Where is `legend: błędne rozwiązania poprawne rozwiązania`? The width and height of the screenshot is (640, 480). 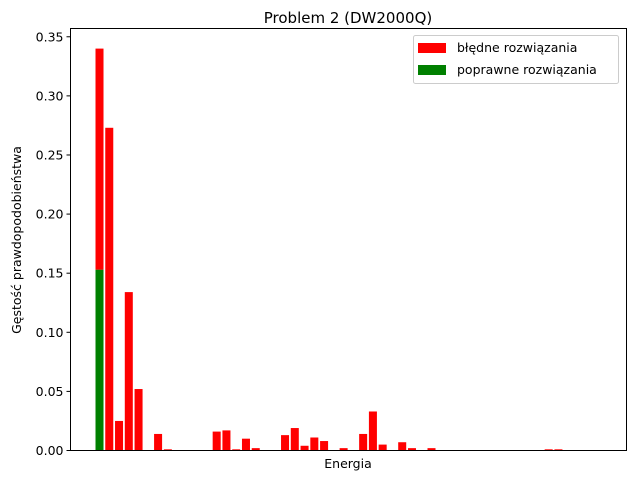 legend: błędne rozwiązania poprawne rozwiązania is located at coordinates (516, 59).